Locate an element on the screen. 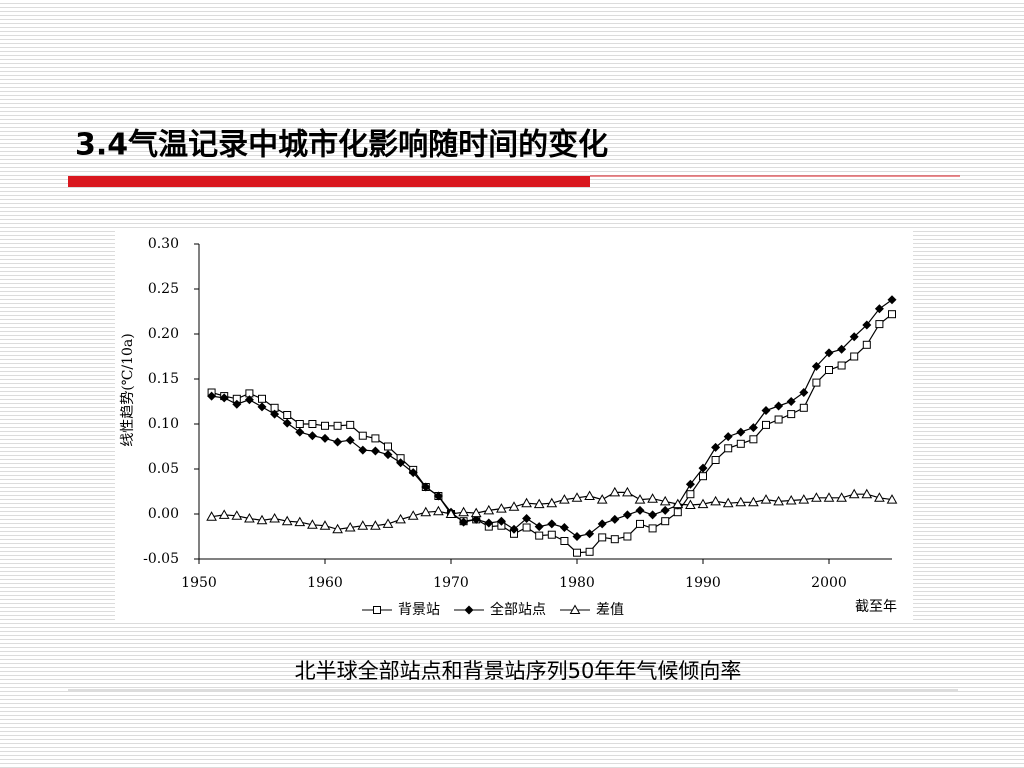 The width and height of the screenshot is (1024, 768). y-tick-label: 0.00 is located at coordinates (163, 514).